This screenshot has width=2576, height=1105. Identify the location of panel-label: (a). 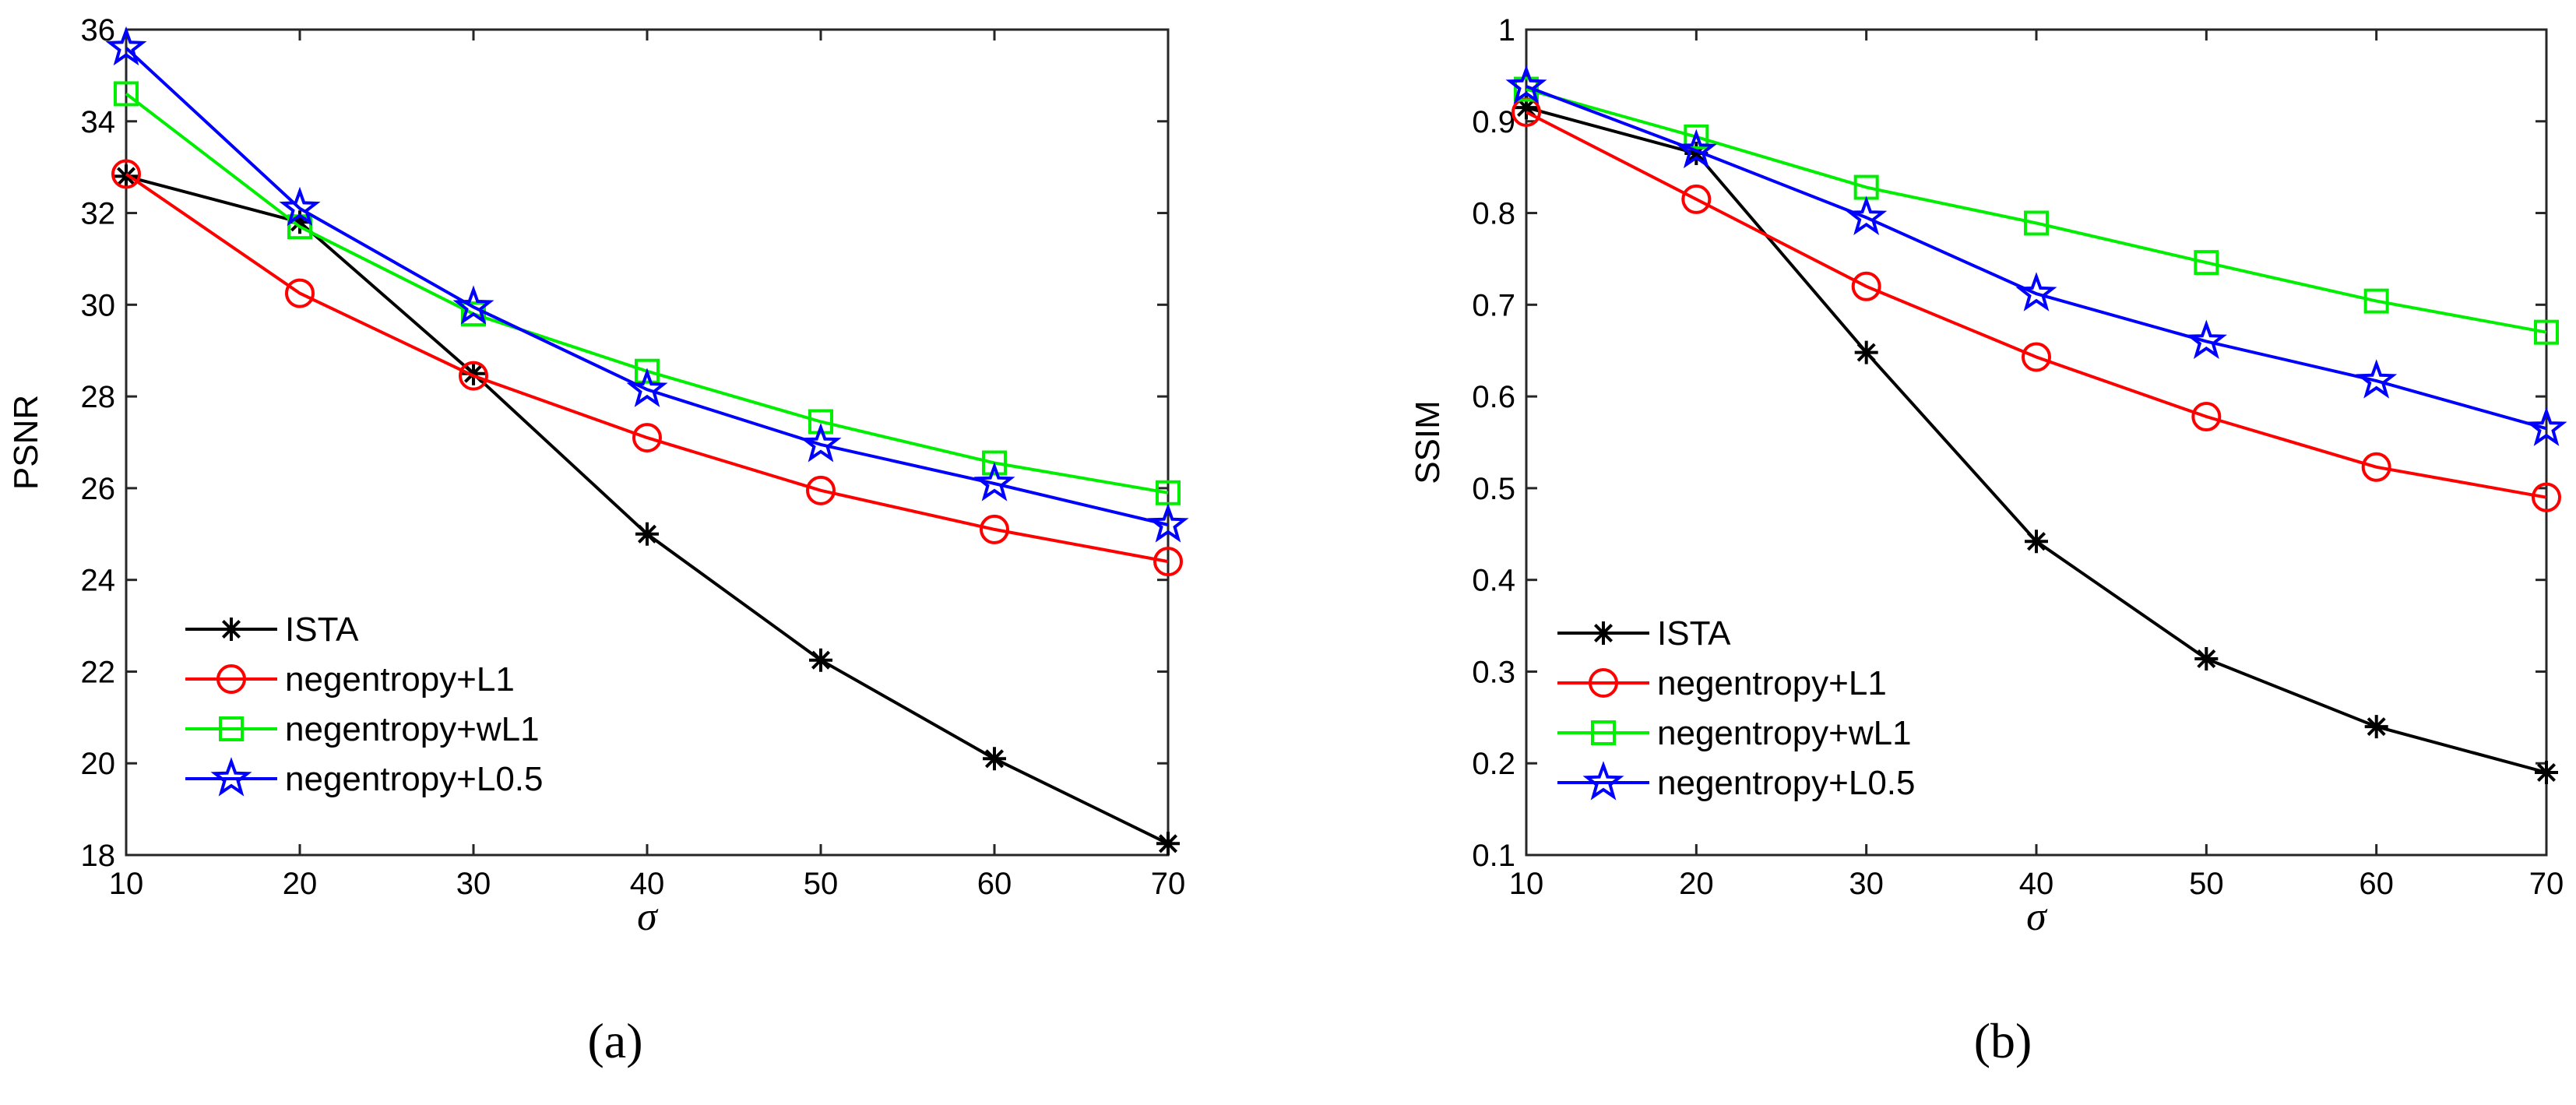
(614, 1040).